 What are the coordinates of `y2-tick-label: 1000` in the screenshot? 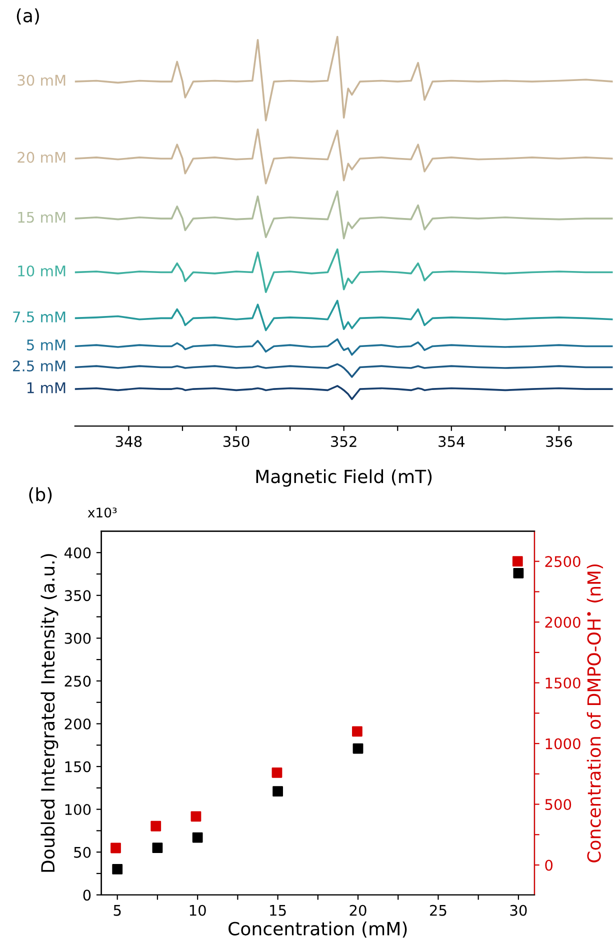 It's located at (563, 744).